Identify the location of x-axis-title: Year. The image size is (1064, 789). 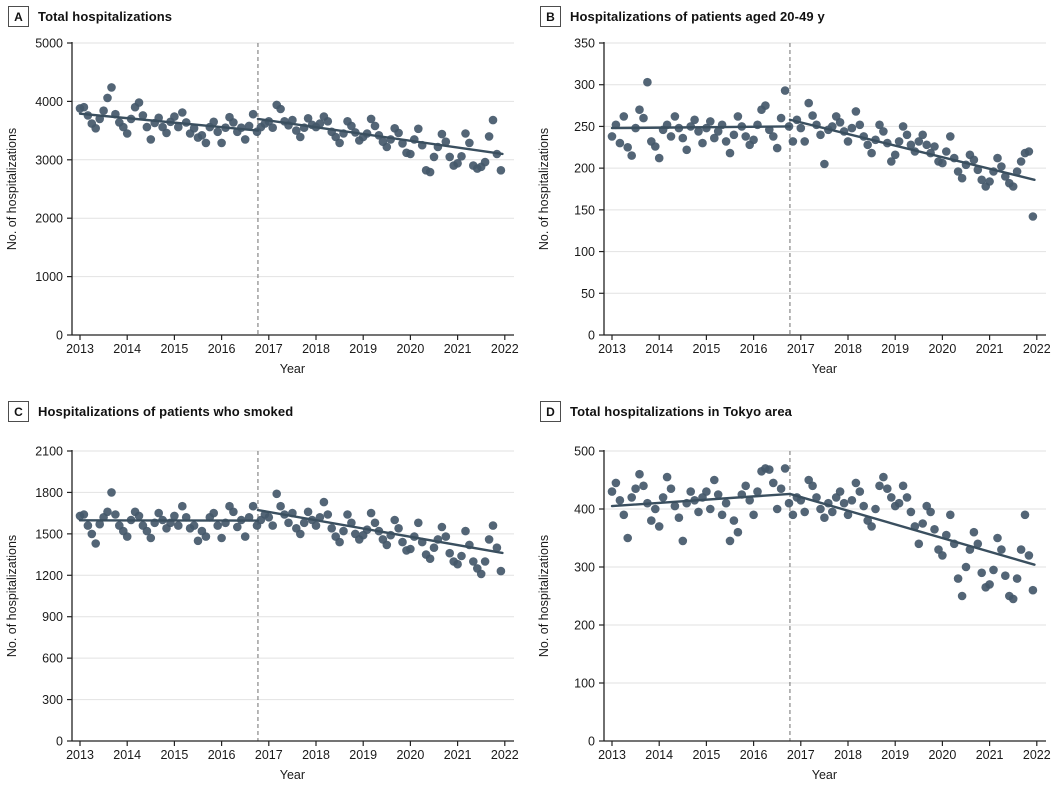
(292, 775).